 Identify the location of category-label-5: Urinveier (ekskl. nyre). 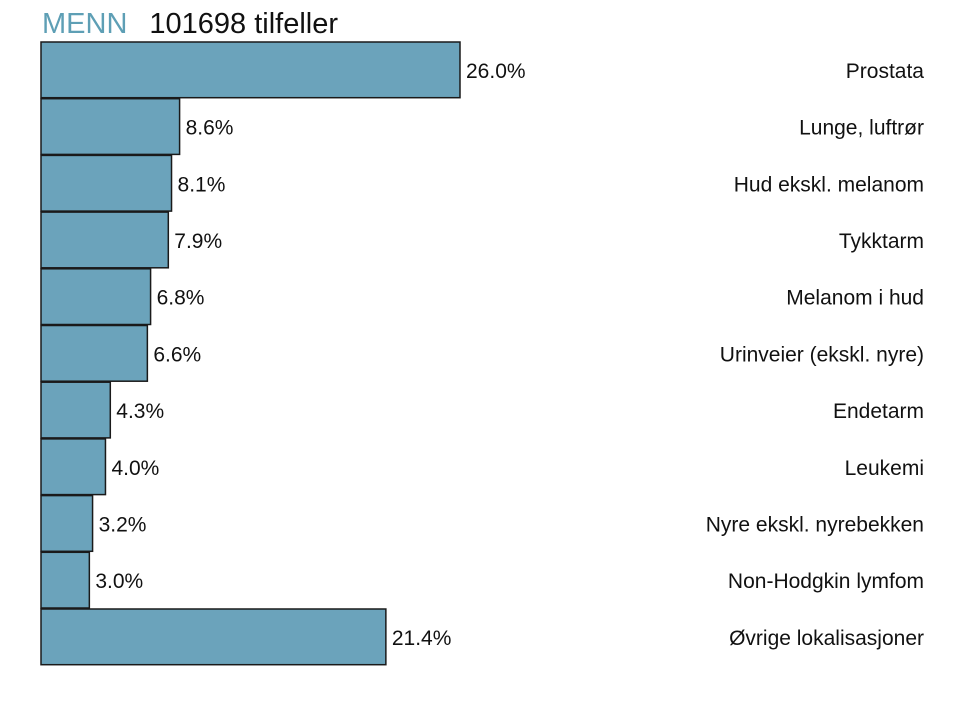
(822, 354).